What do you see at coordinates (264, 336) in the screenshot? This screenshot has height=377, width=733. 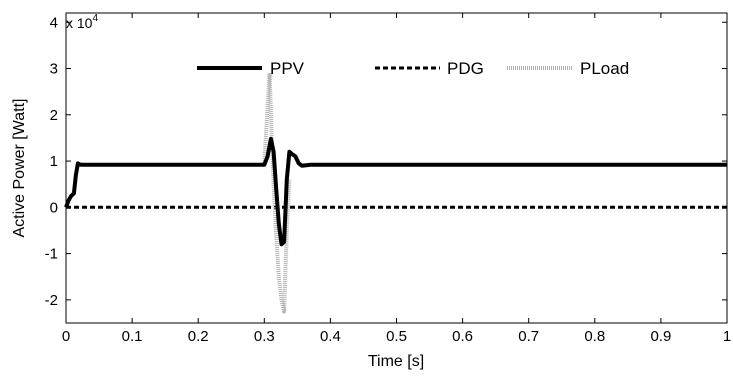 I see `x-tick-label: 0.3` at bounding box center [264, 336].